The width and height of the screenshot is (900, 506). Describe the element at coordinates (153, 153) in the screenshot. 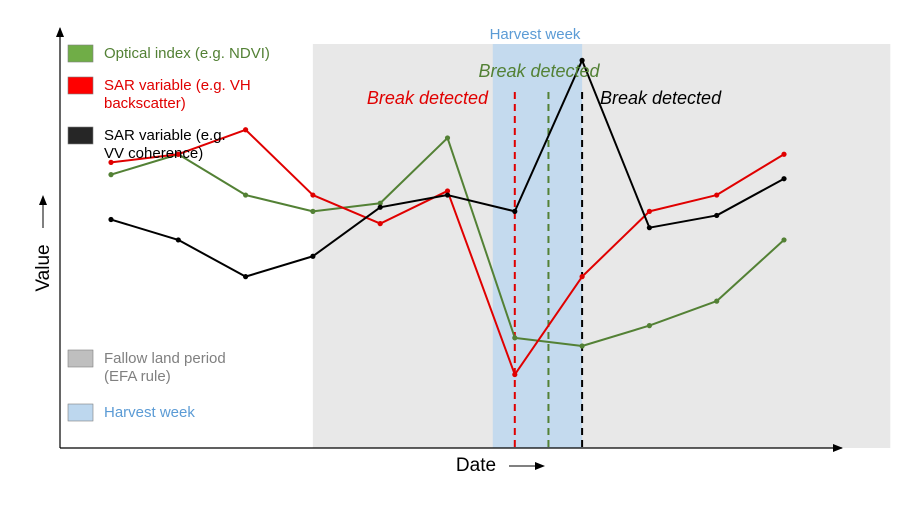

I see `legend-sar-vv-label: VV coherence)` at that location.